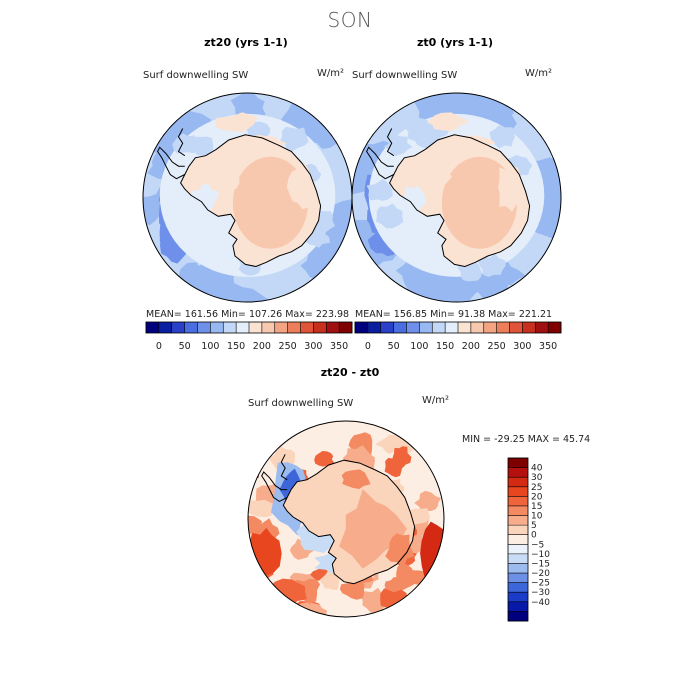 The image size is (700, 700). I want to click on panel-2-min-value: 91.38, so click(471, 314).